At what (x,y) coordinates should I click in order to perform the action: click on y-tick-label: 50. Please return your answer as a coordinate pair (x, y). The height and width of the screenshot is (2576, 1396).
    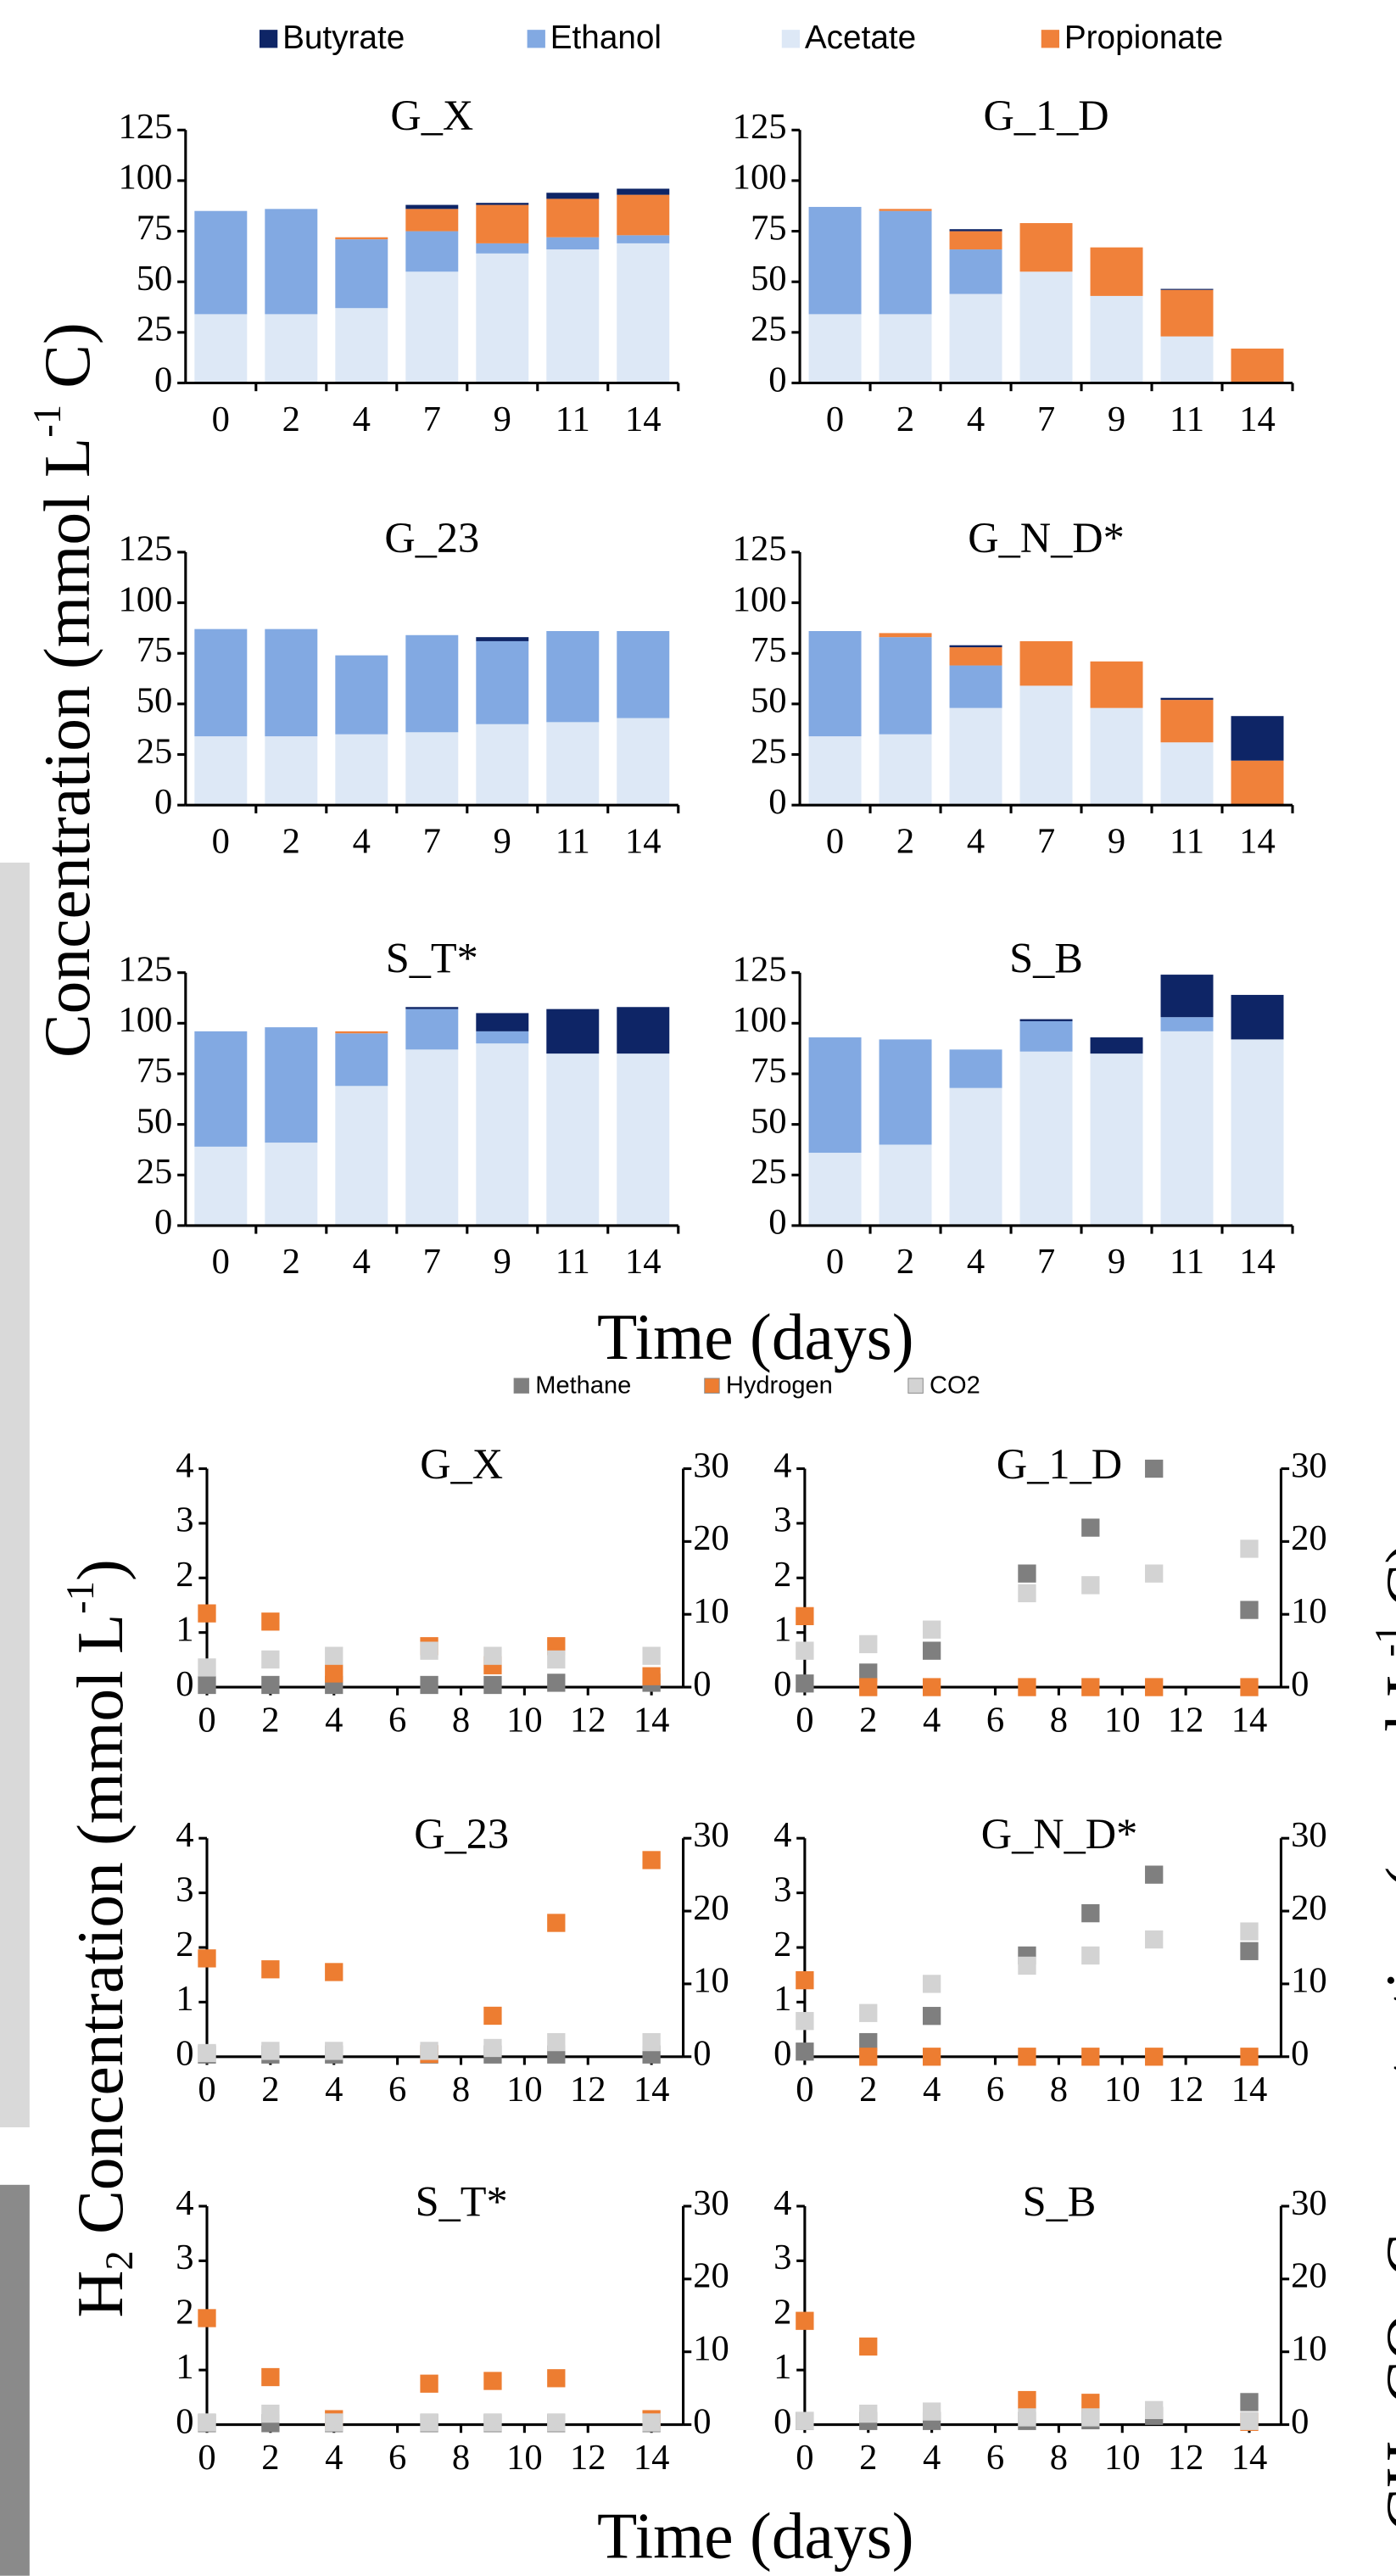
    Looking at the image, I should click on (769, 1121).